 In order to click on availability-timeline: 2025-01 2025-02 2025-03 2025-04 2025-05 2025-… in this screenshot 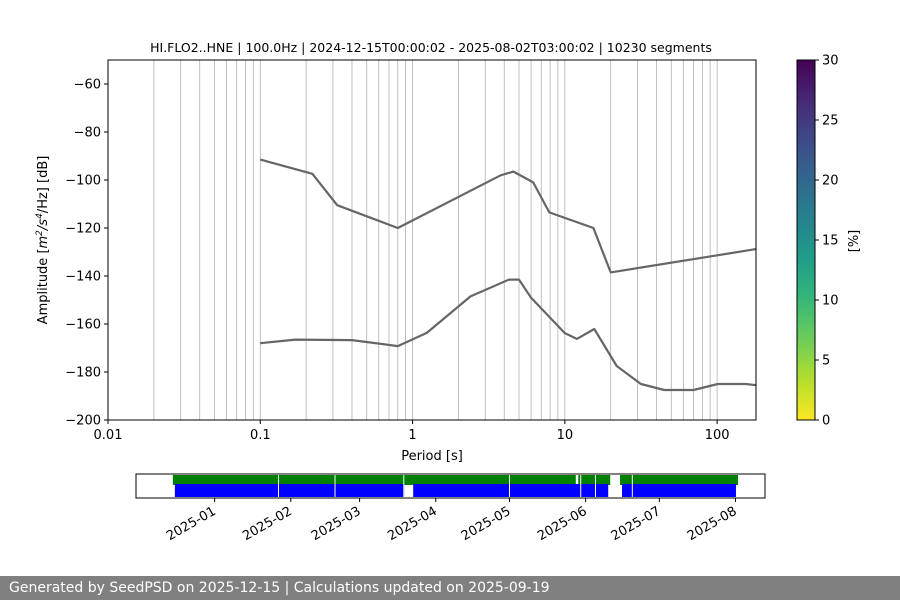, I will do `click(450, 508)`.